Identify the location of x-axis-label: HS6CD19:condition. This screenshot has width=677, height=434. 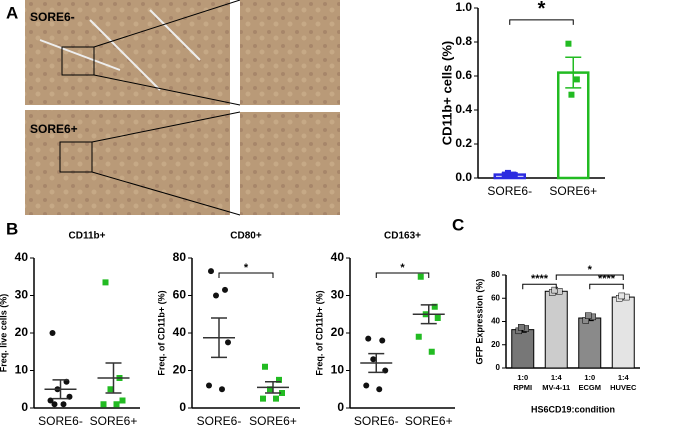
(573, 409).